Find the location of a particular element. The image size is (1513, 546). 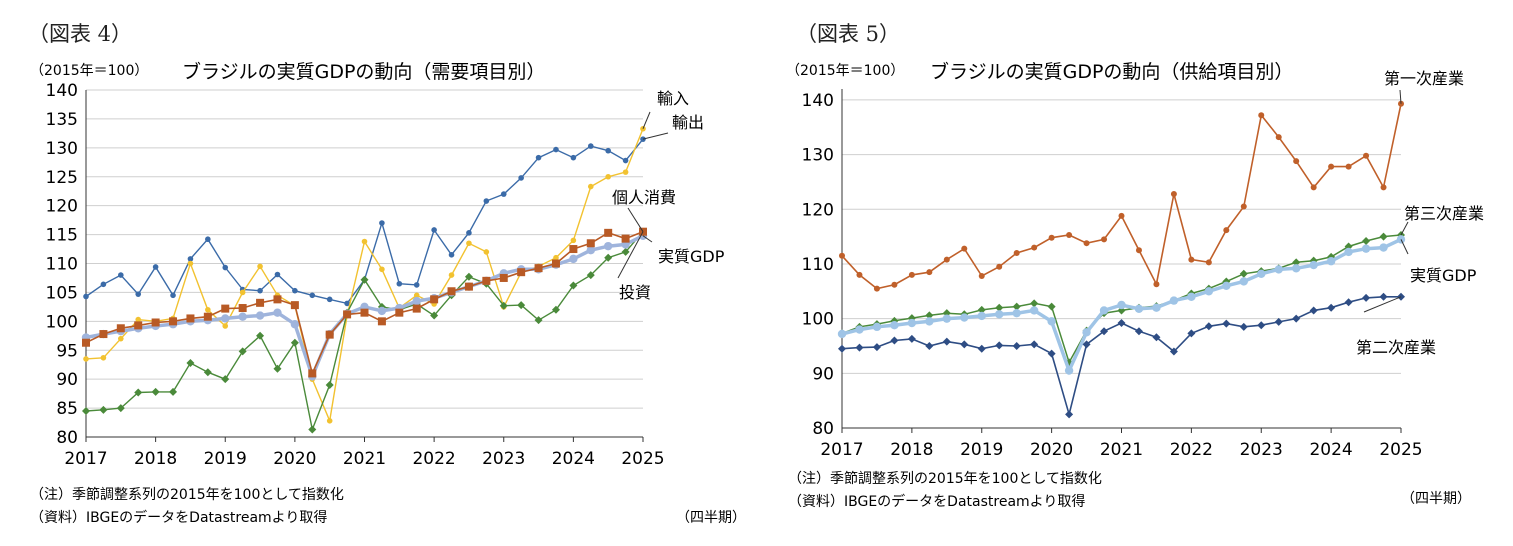

figure-label: （図表 5） is located at coordinates (848, 34).